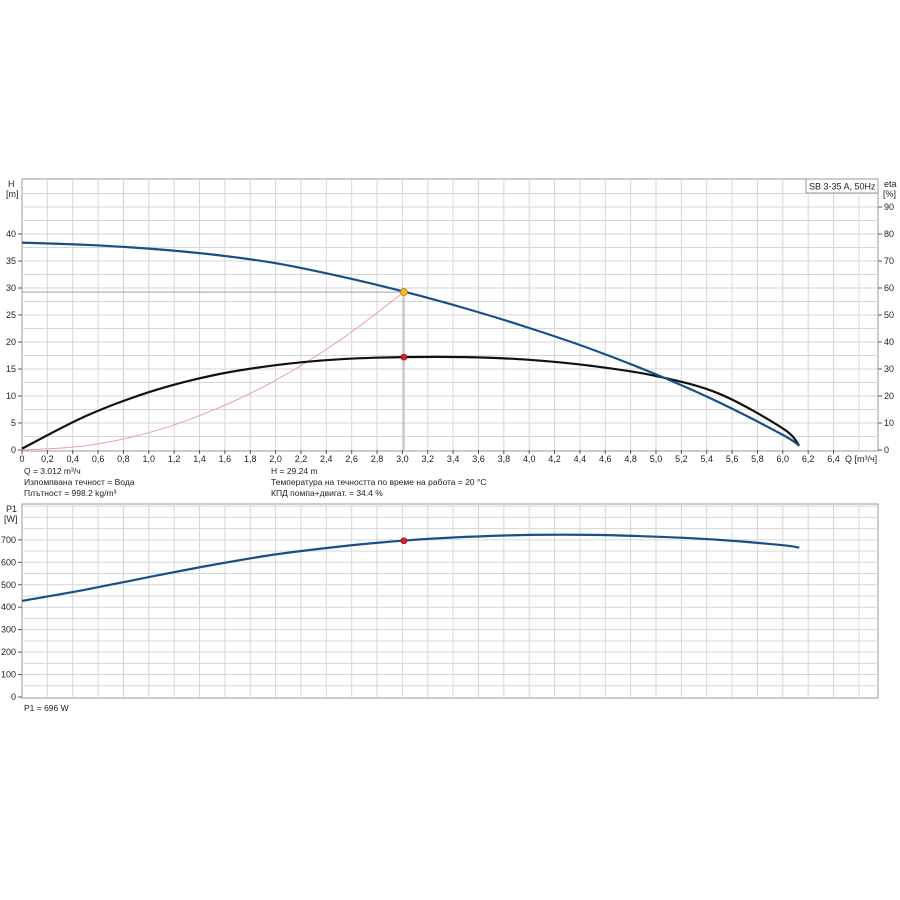  I want to click on x-tick-label: 5,4, so click(706, 459).